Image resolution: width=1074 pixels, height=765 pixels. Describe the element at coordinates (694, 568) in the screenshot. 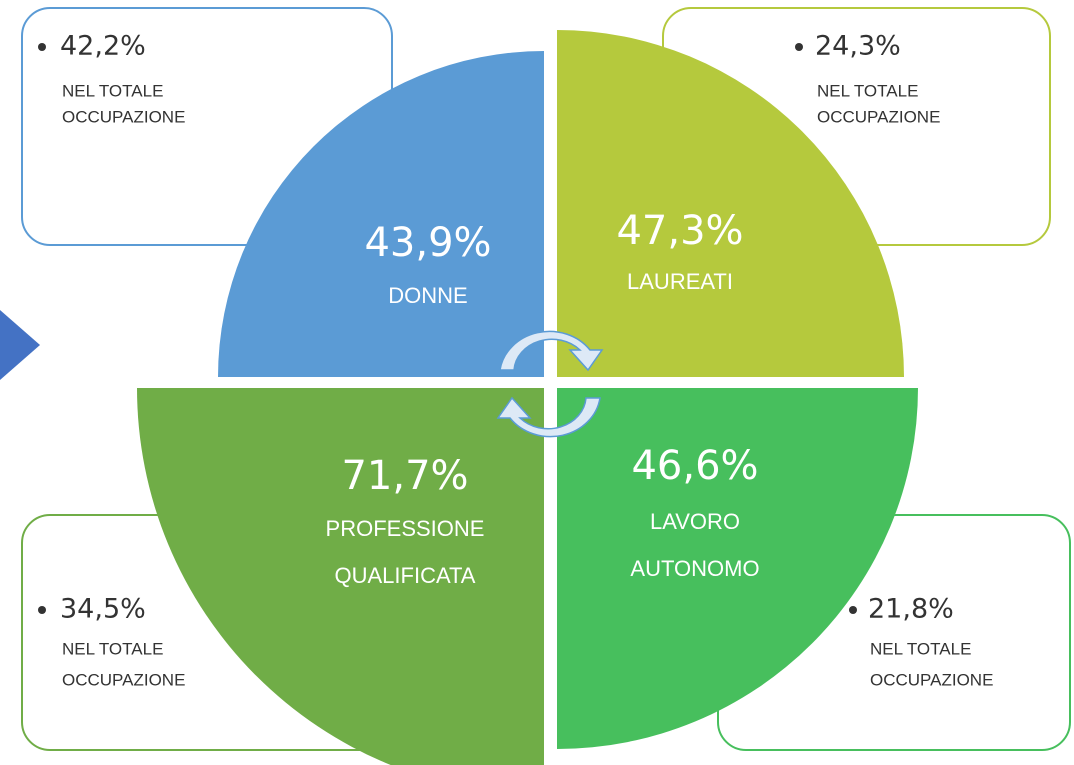

I see `quadrant-label: AUTONOMO` at that location.